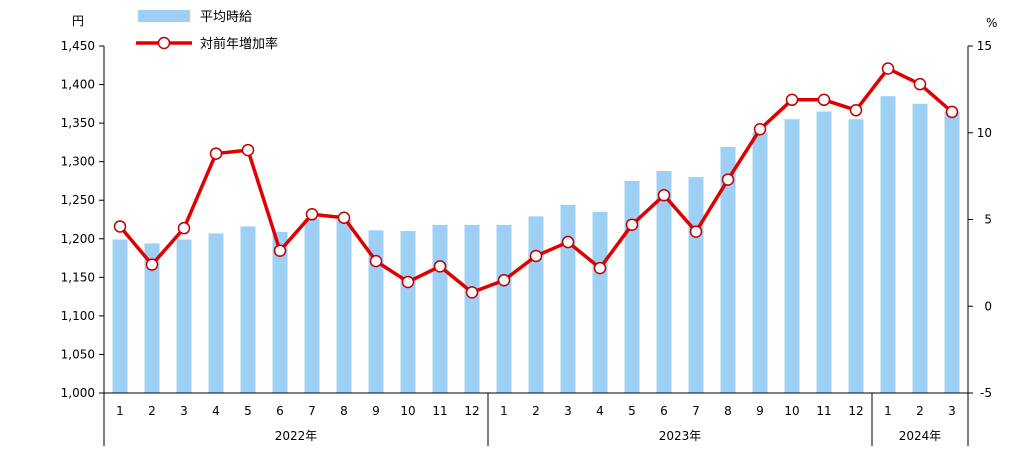 Image resolution: width=1031 pixels, height=463 pixels. Describe the element at coordinates (78, 21) in the screenshot. I see `left-axis-unit: 円` at that location.